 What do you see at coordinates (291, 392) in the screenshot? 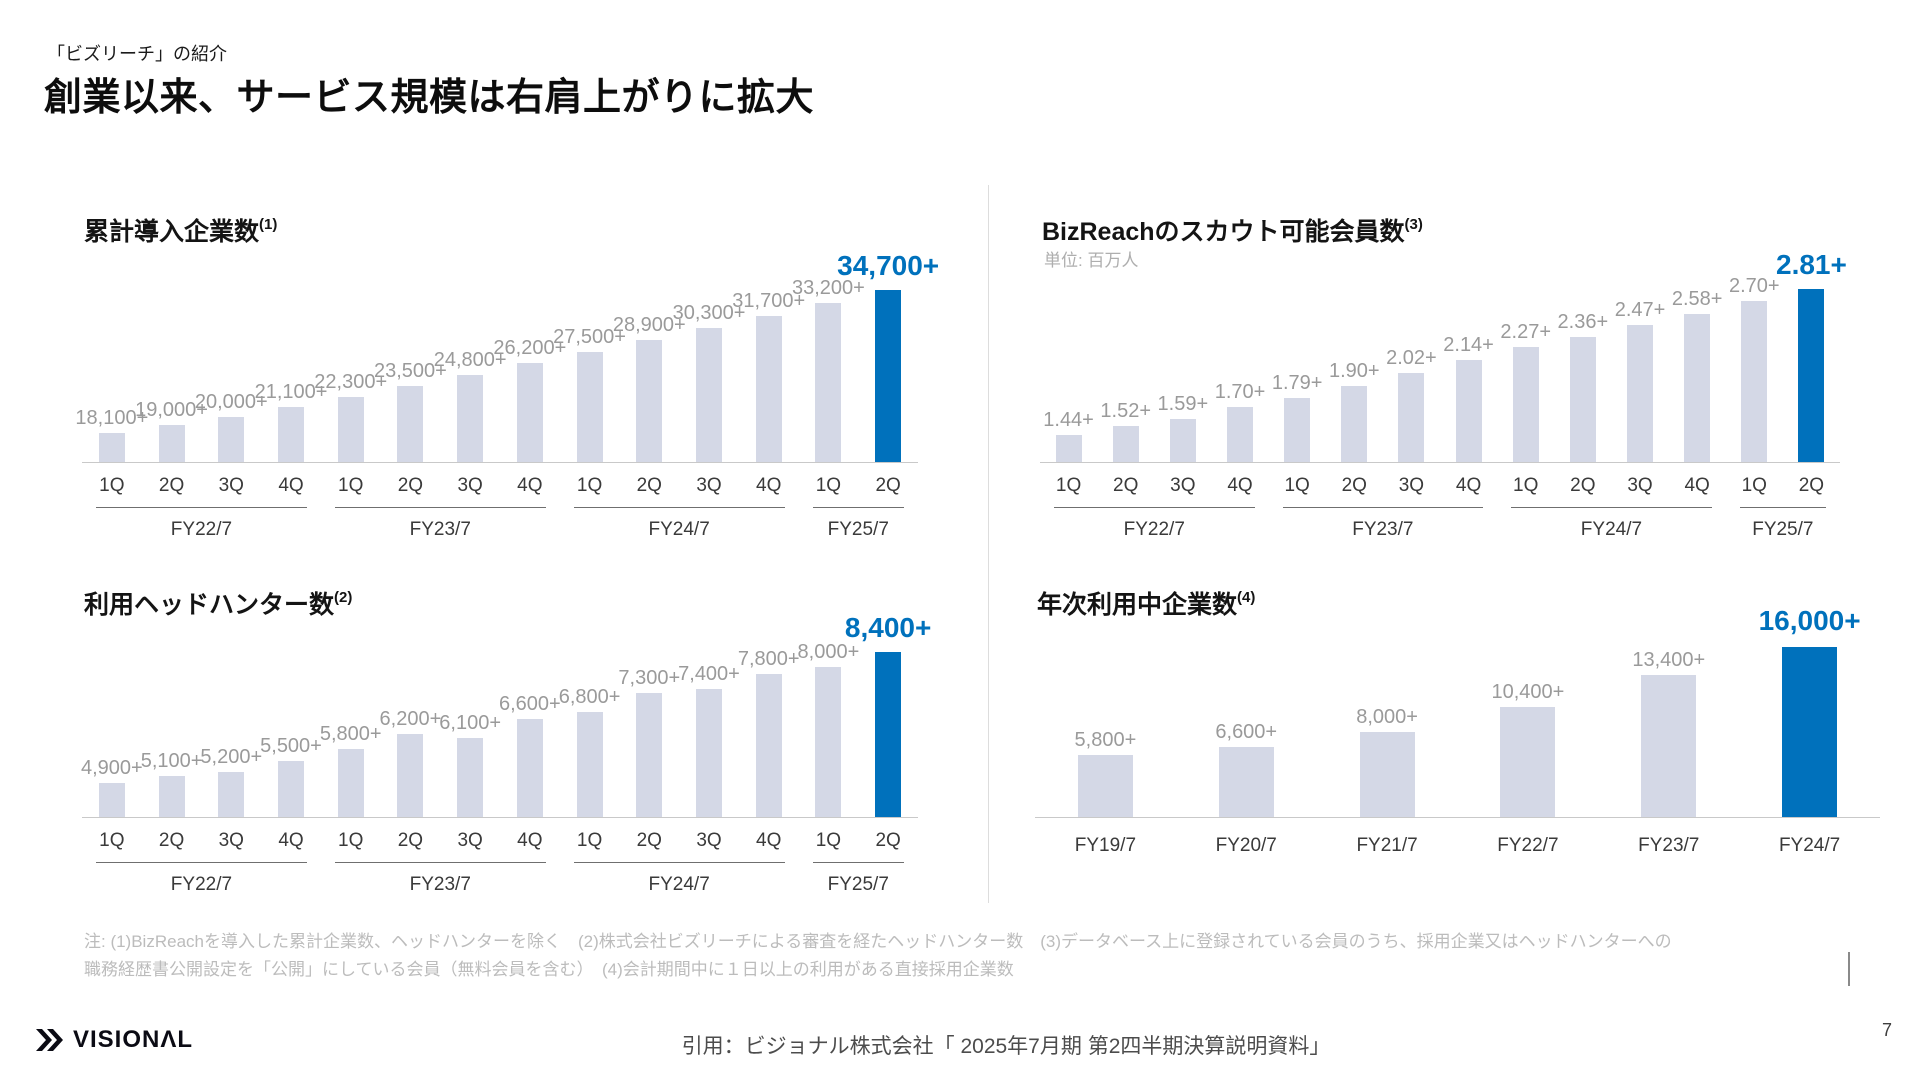
I see `bar-value-label: 21,100+` at bounding box center [291, 392].